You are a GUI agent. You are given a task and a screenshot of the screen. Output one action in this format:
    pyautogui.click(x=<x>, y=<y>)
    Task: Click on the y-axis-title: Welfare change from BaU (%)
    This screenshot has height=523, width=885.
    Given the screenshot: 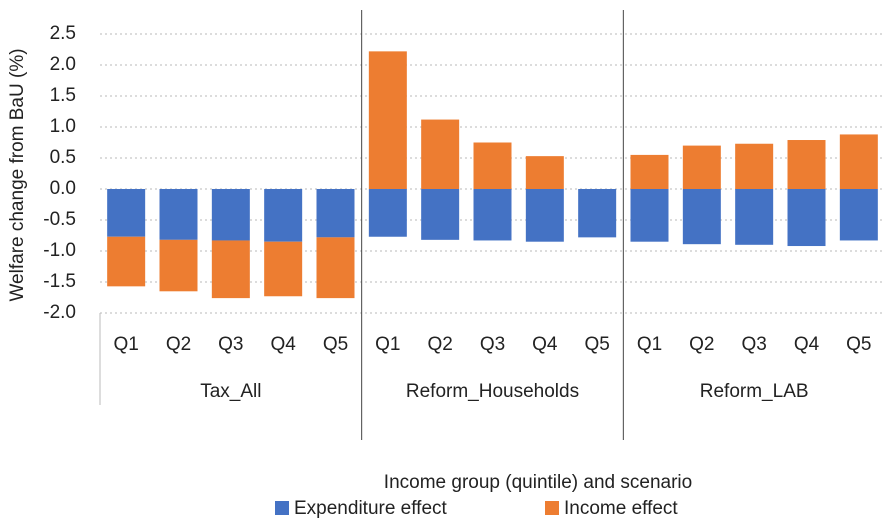 What is the action you would take?
    pyautogui.click(x=17, y=174)
    